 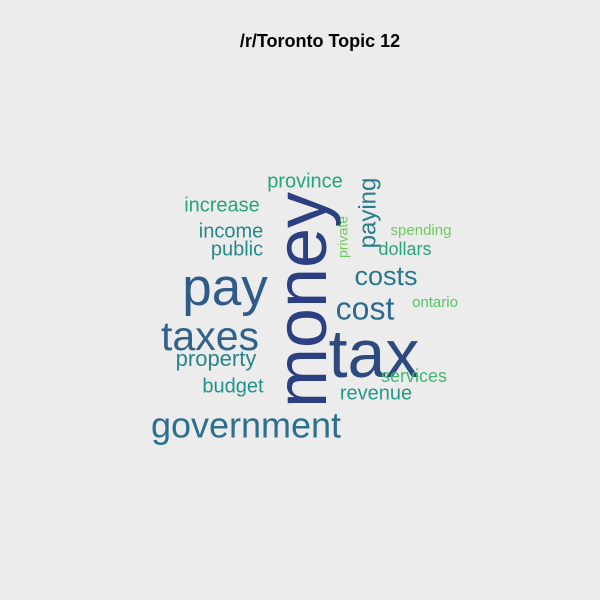 What do you see at coordinates (365, 308) in the screenshot?
I see `word-cost: cost` at bounding box center [365, 308].